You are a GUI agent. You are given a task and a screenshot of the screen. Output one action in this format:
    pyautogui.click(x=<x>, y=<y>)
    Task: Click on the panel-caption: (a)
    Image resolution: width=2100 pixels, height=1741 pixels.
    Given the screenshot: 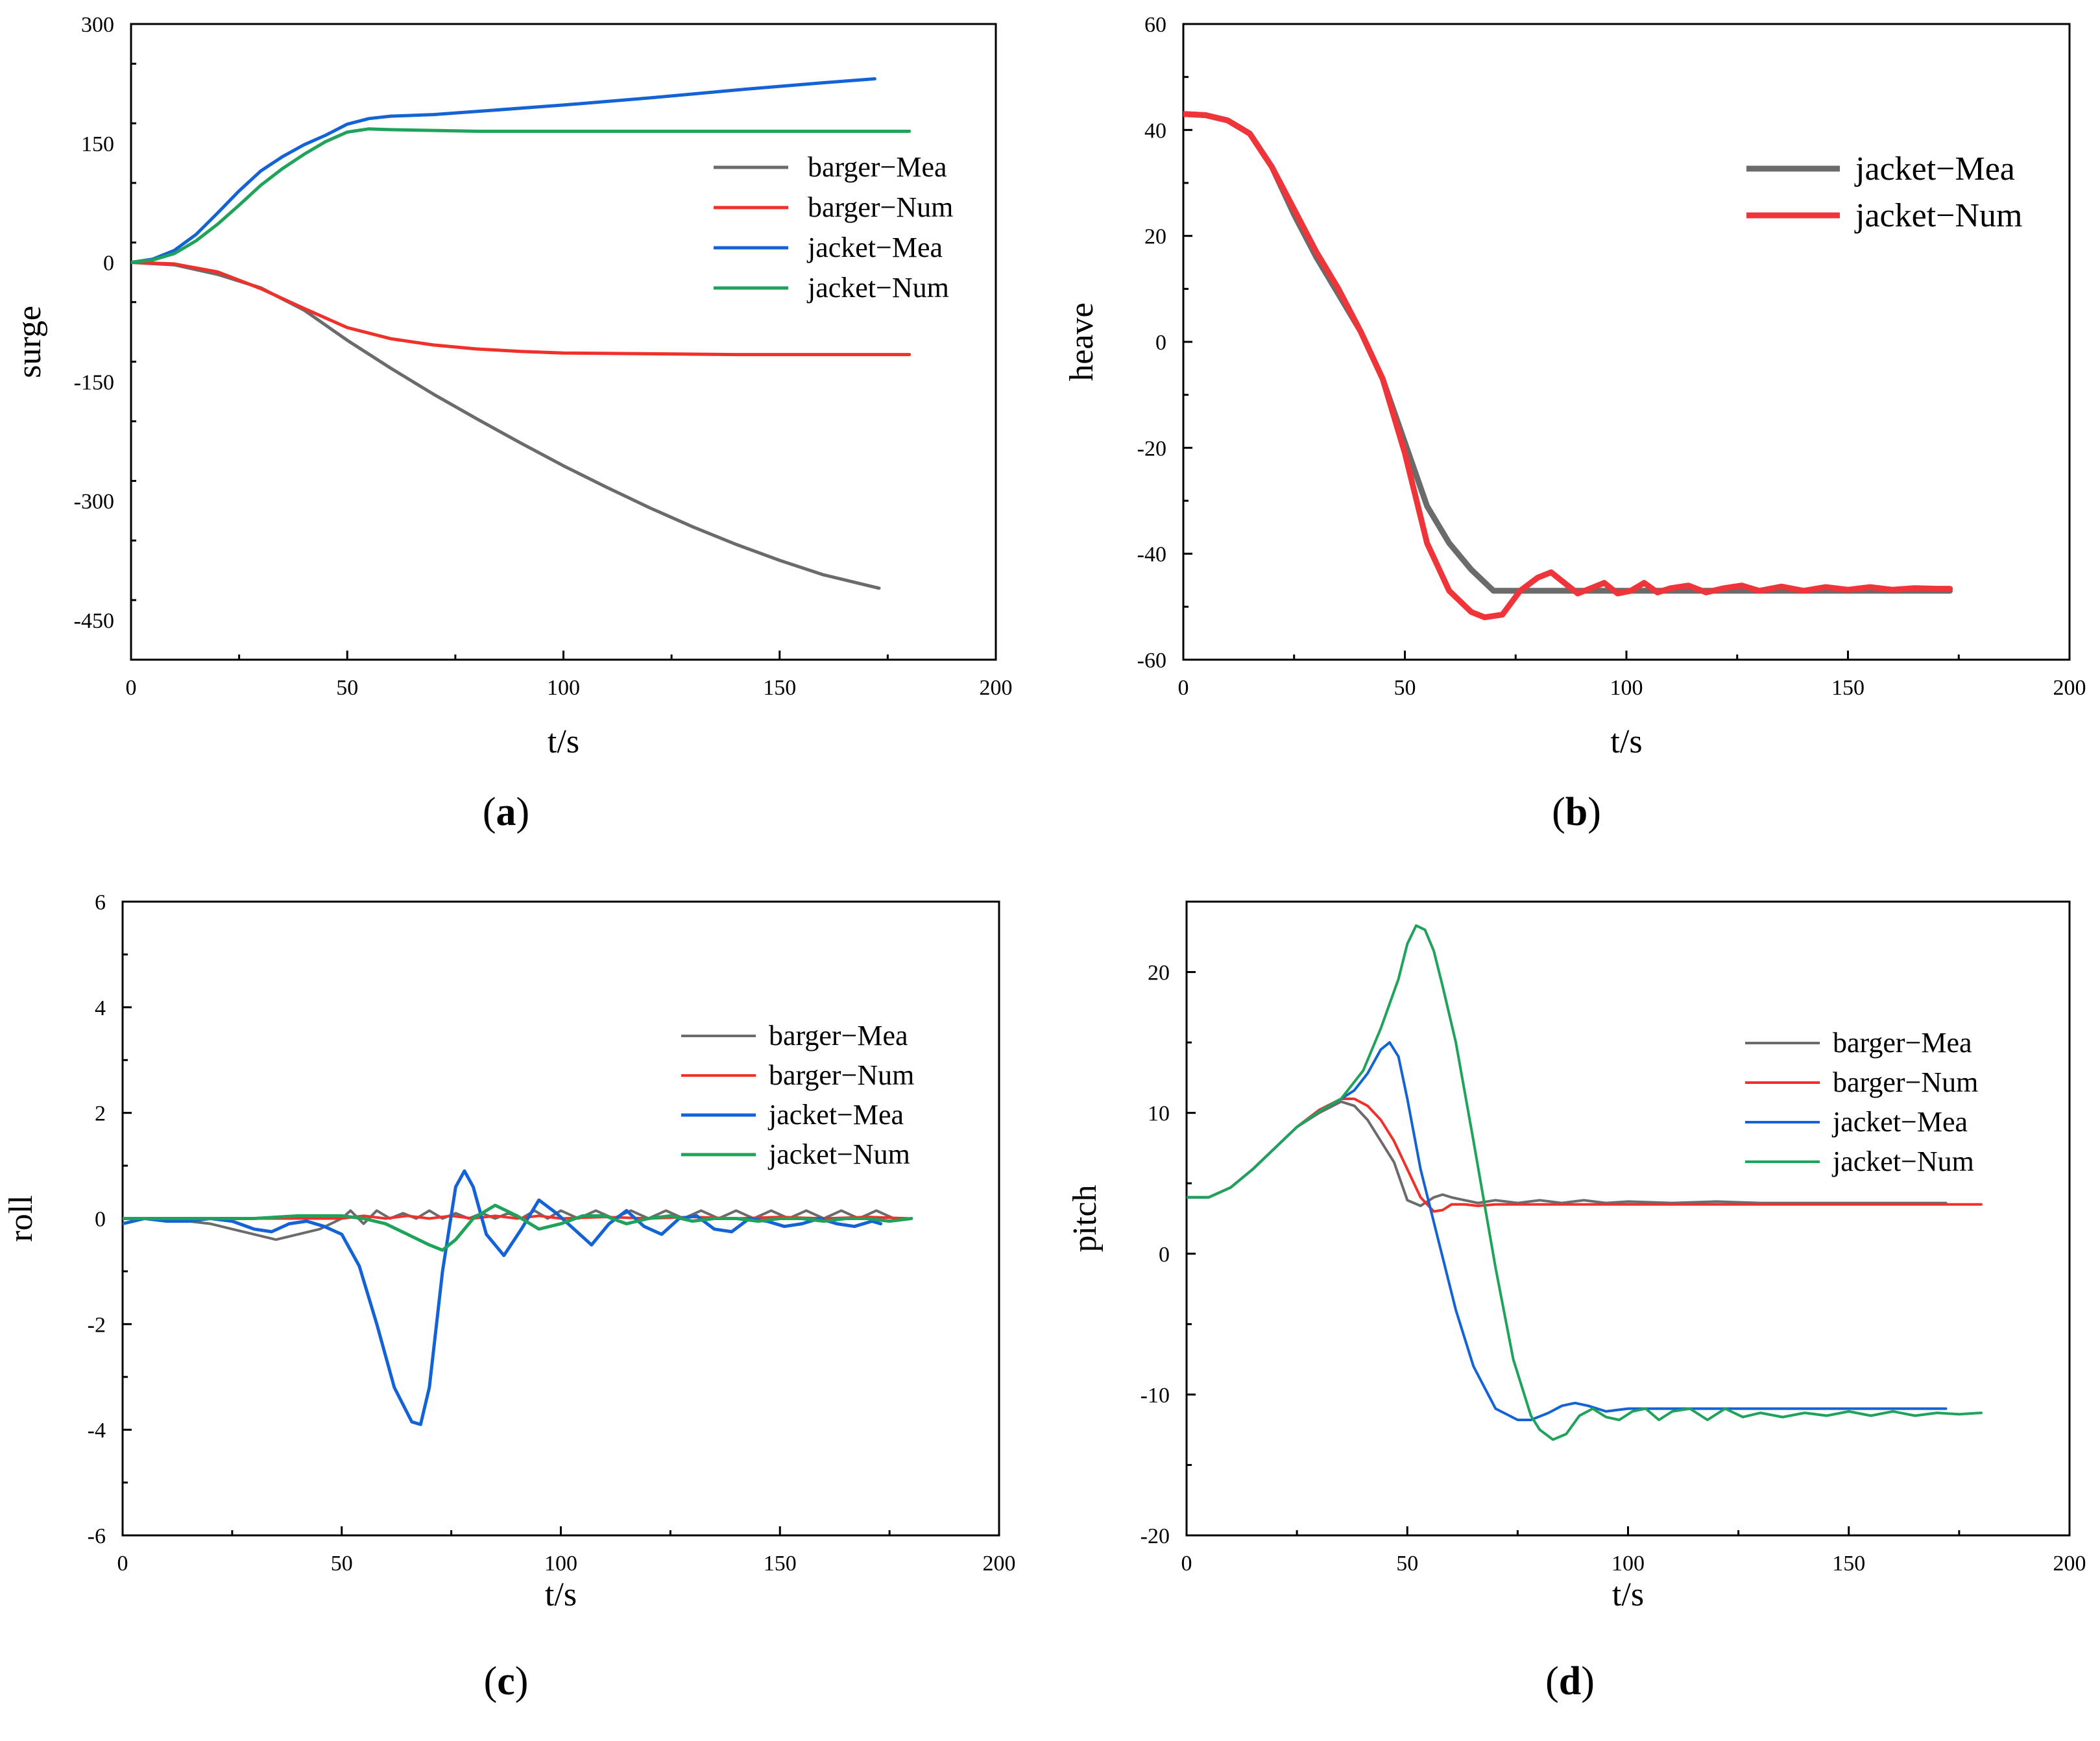 What is the action you would take?
    pyautogui.click(x=506, y=812)
    